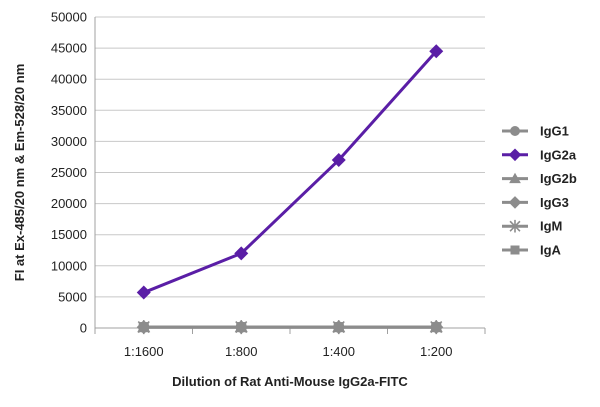 This screenshot has width=600, height=407. Describe the element at coordinates (69, 17) in the screenshot. I see `y-tick-label: 50000` at that location.